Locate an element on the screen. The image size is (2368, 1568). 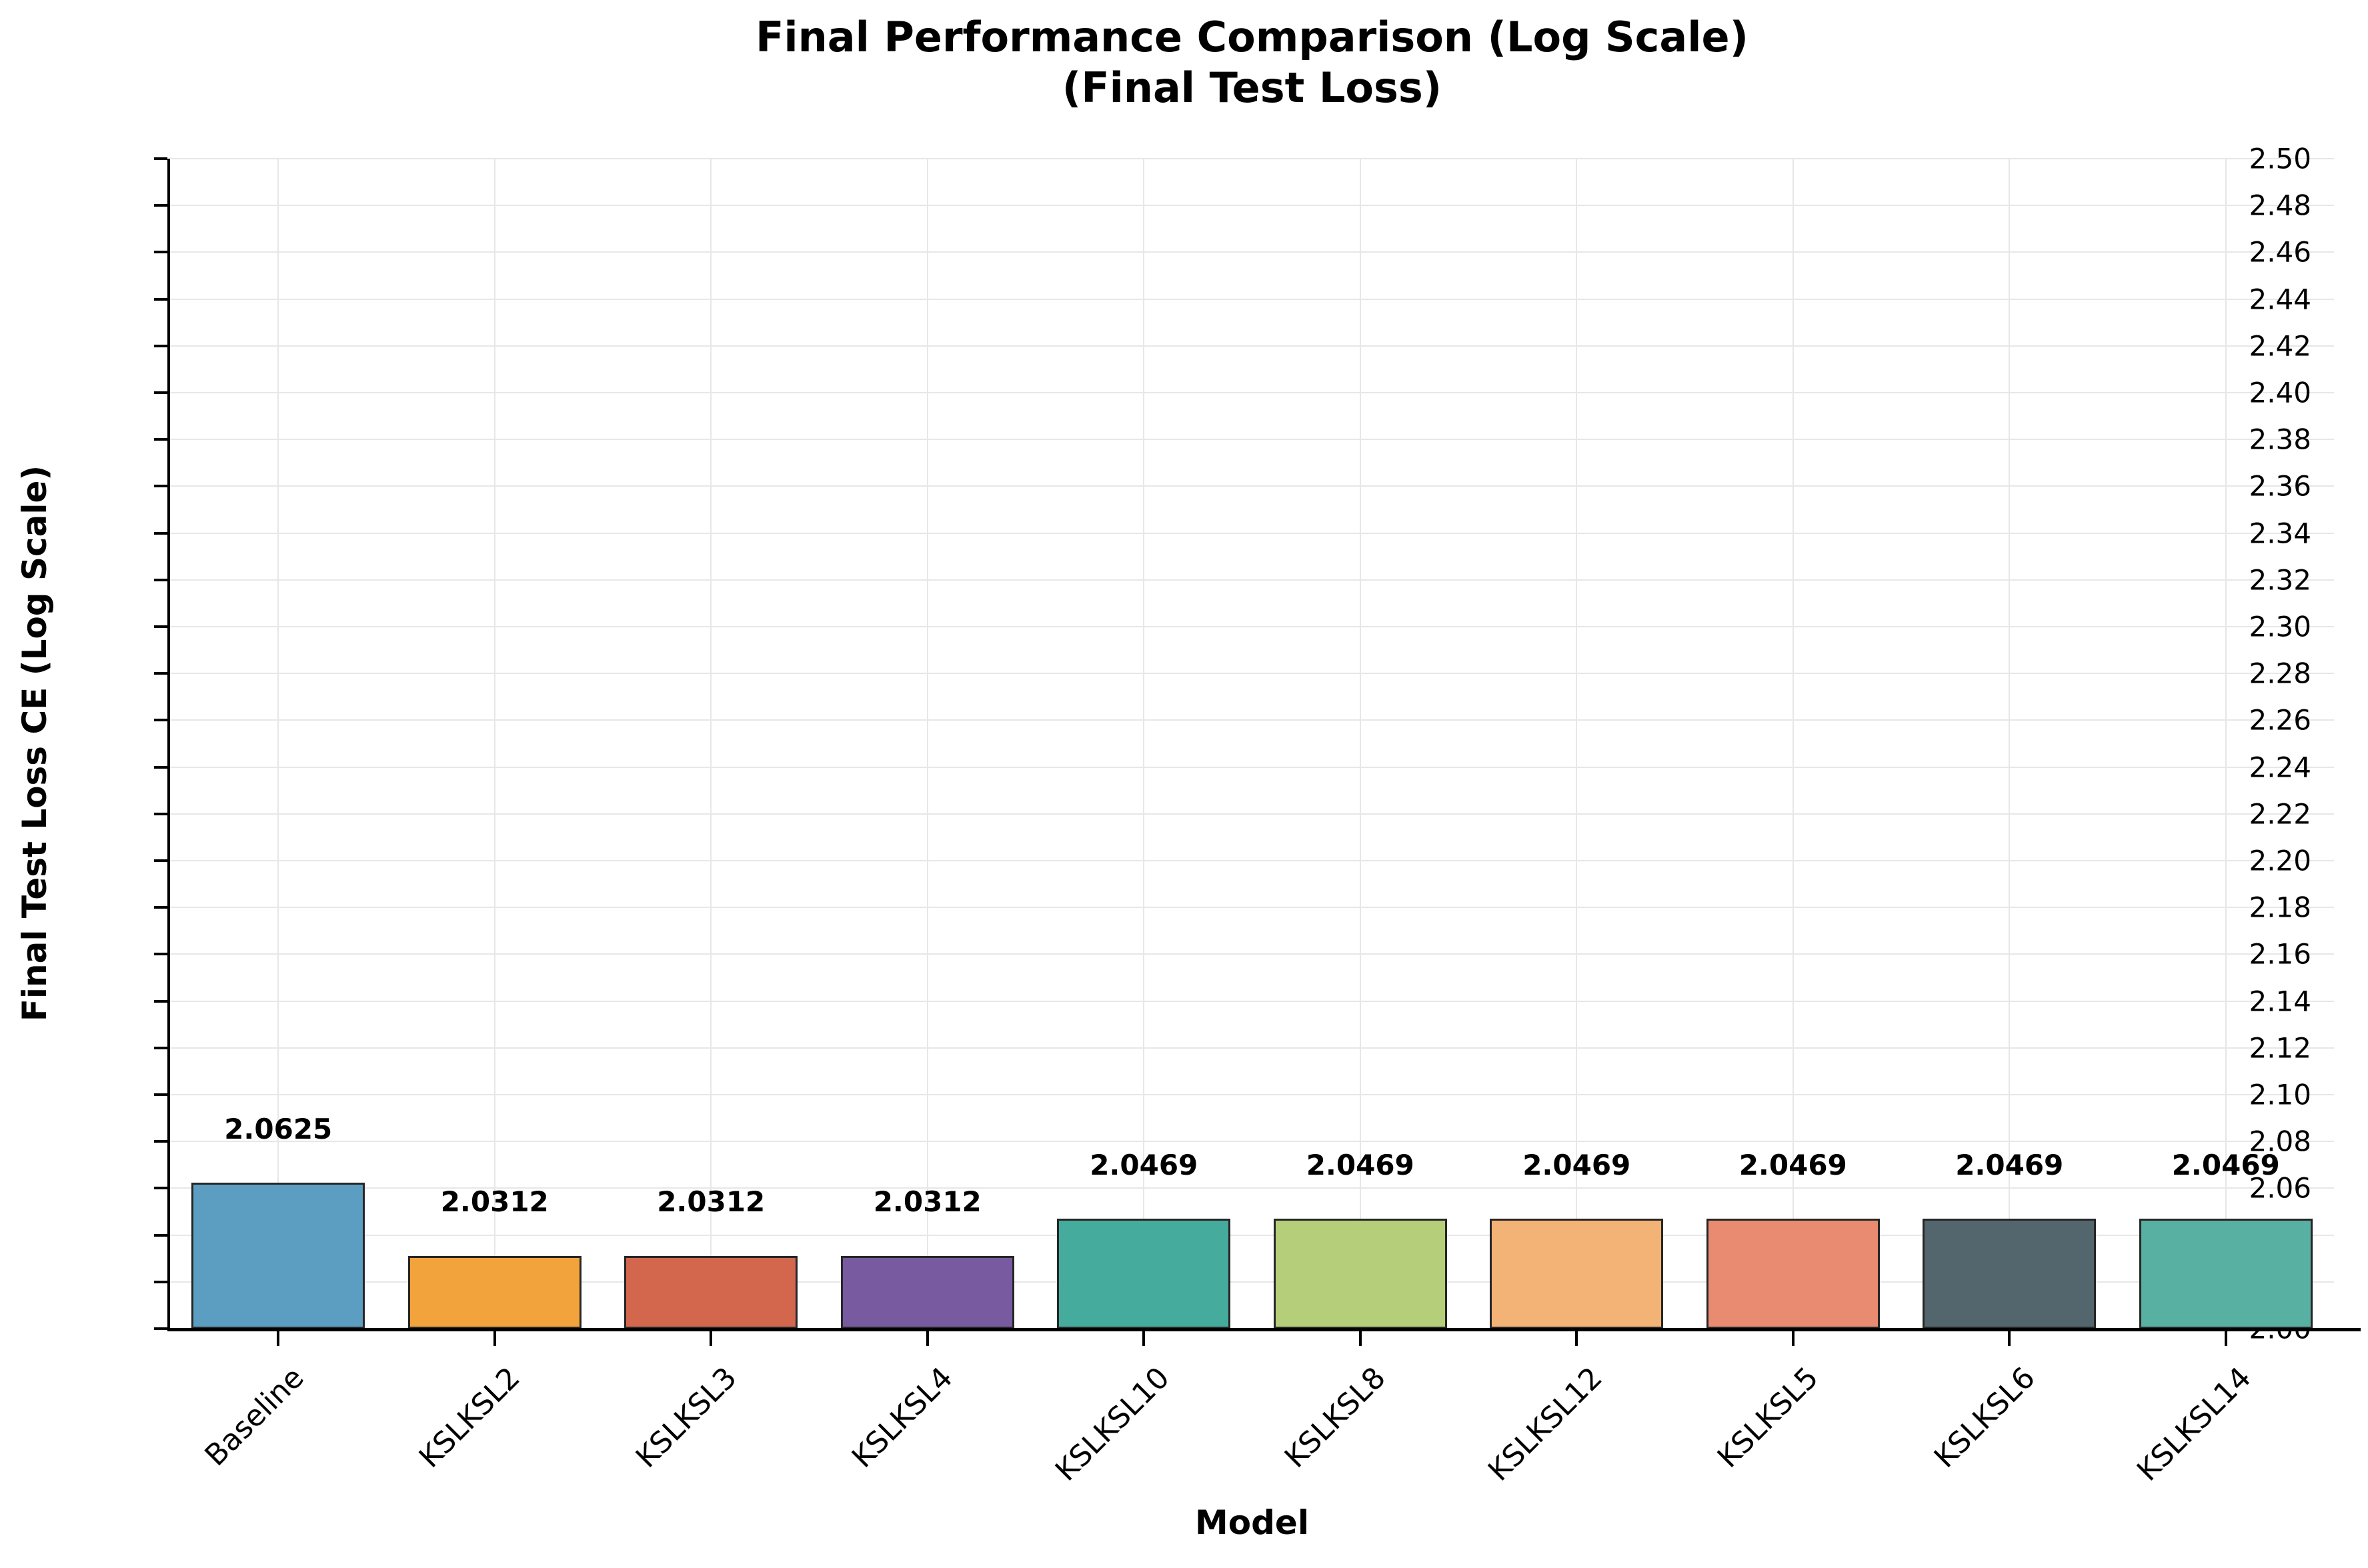
x-tick-label: KSLKSL2 is located at coordinates (469, 1418).